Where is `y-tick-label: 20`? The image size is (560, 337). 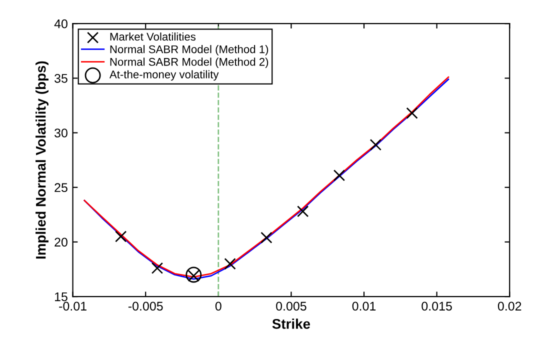 y-tick-label: 20 is located at coordinates (61, 242).